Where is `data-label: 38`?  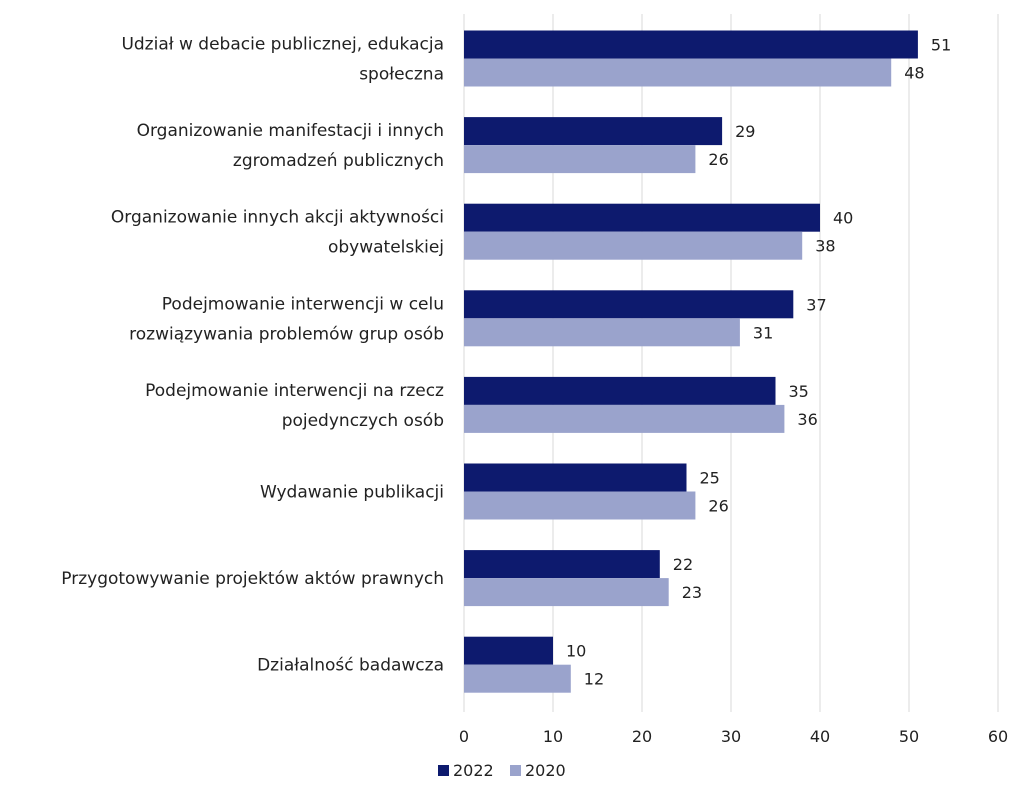
data-label: 38 is located at coordinates (825, 246).